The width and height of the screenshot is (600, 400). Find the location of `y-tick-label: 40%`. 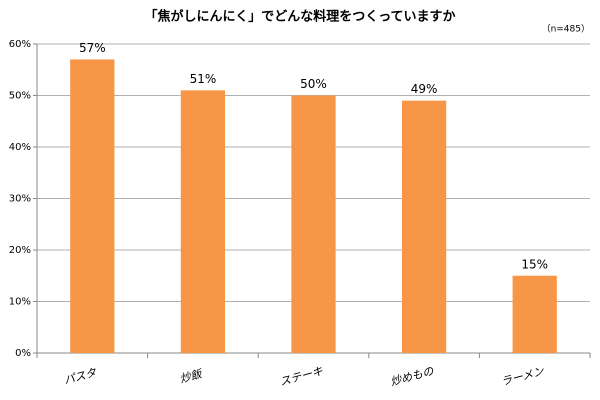

y-tick-label: 40% is located at coordinates (20, 147).